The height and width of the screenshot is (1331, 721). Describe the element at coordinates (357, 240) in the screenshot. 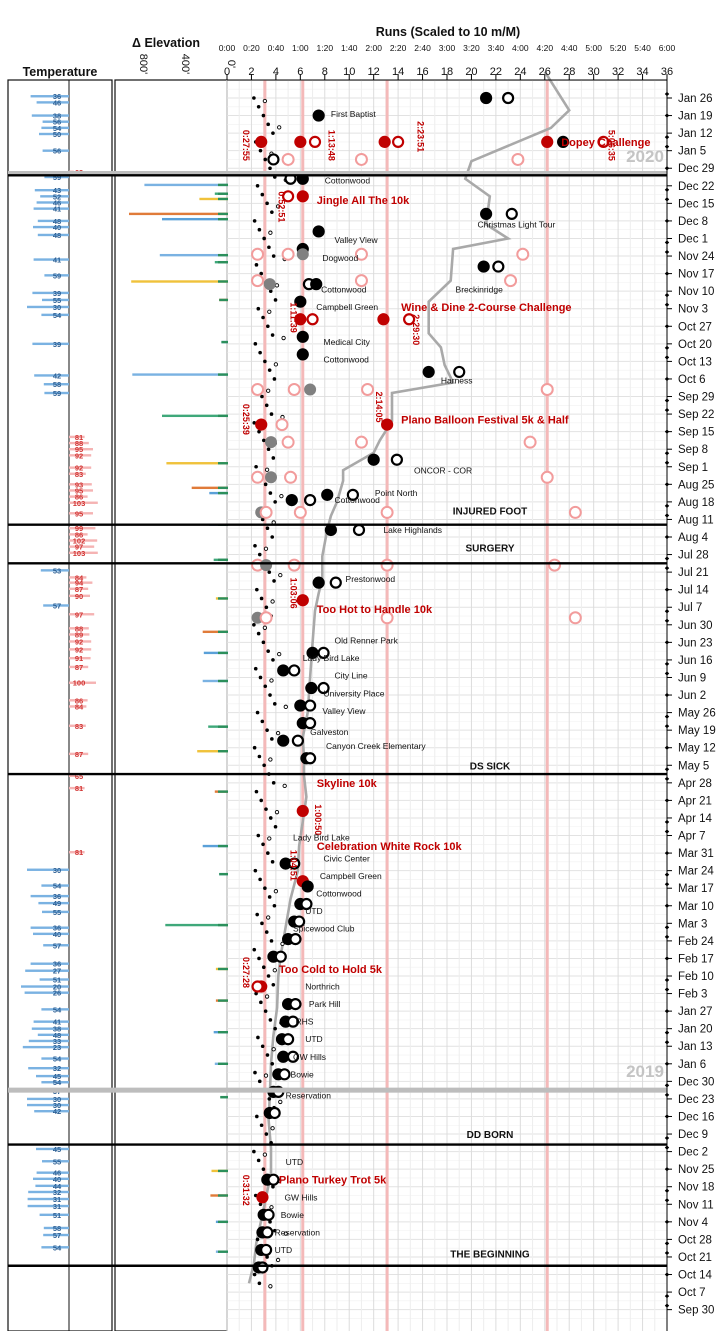

I see `location-label: Valley View` at that location.